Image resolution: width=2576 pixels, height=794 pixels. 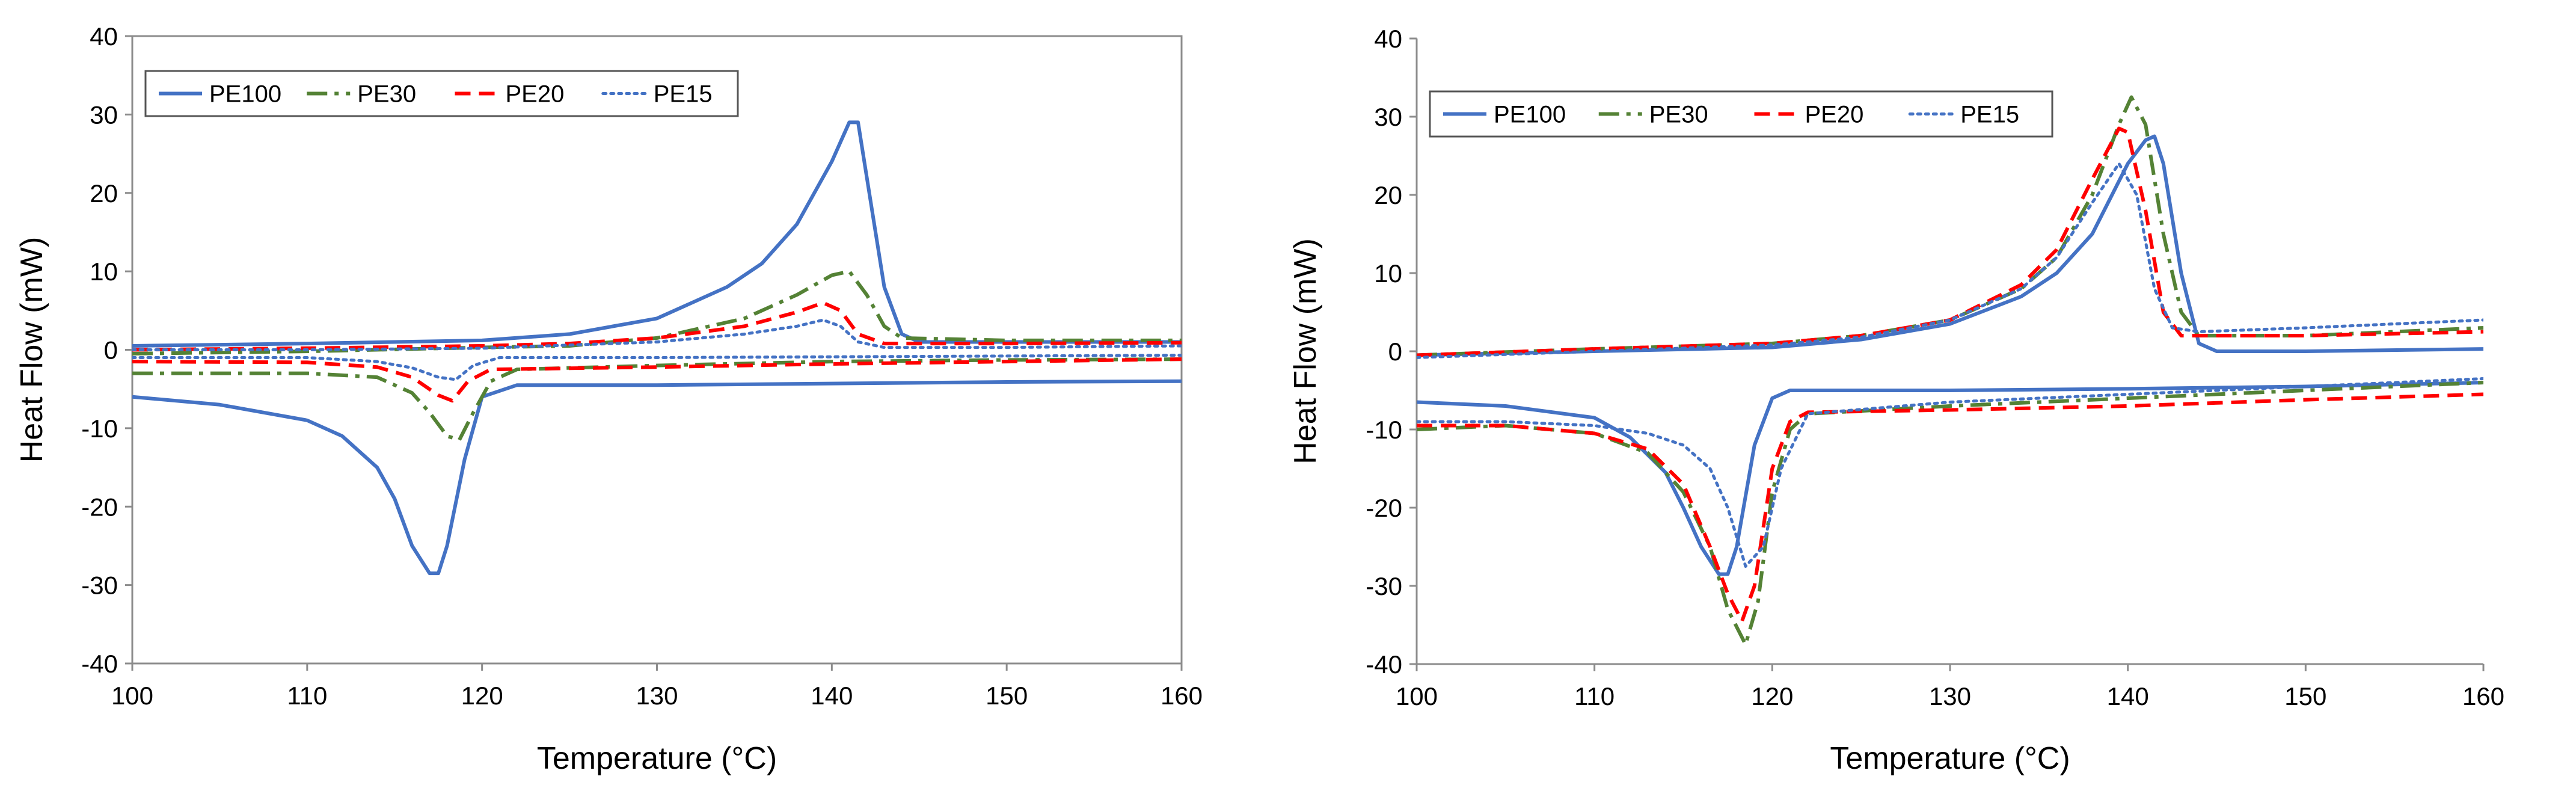 I want to click on legend-box, so click(x=441, y=94).